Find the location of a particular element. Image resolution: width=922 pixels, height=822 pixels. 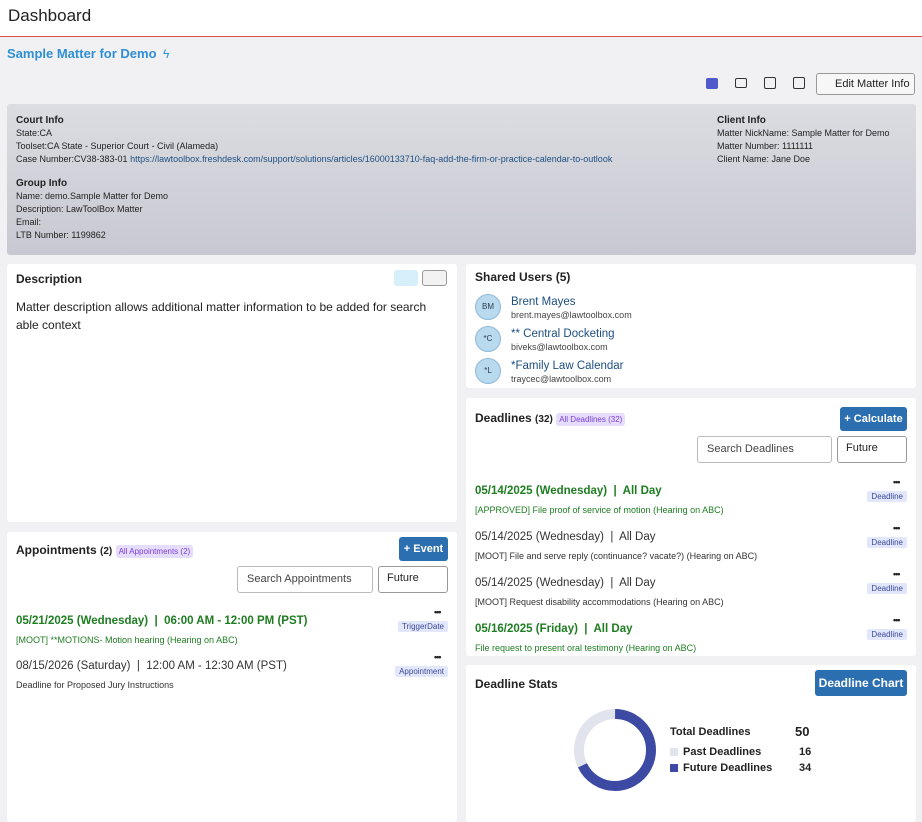

future-label: Future Deadlines is located at coordinates (728, 768).